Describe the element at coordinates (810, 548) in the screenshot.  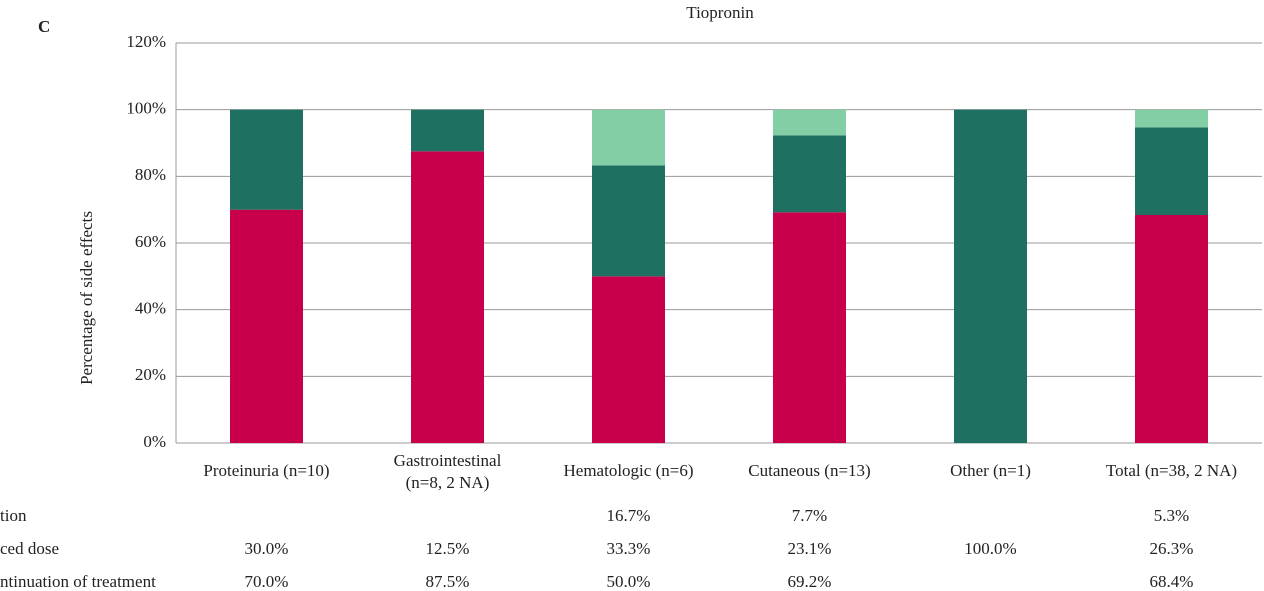
I see `table-value: 23.1%` at that location.